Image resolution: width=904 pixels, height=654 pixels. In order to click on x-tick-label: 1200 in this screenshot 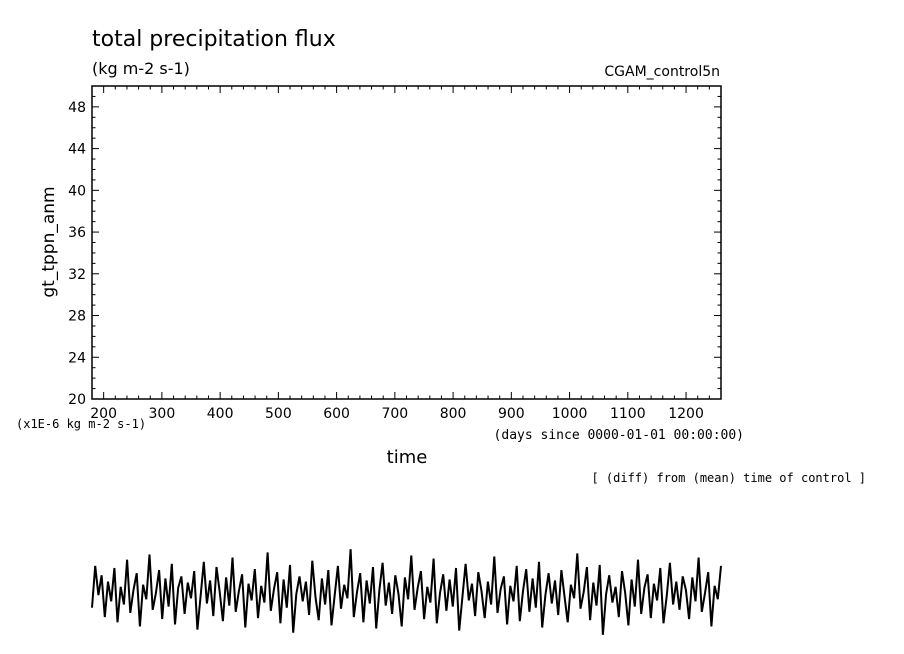, I will do `click(686, 414)`.